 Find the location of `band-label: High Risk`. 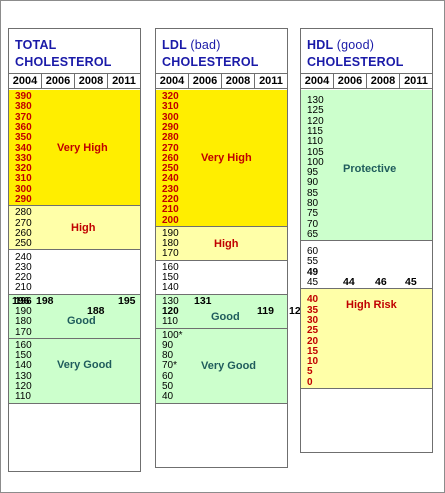

band-label: High Risk is located at coordinates (371, 305).